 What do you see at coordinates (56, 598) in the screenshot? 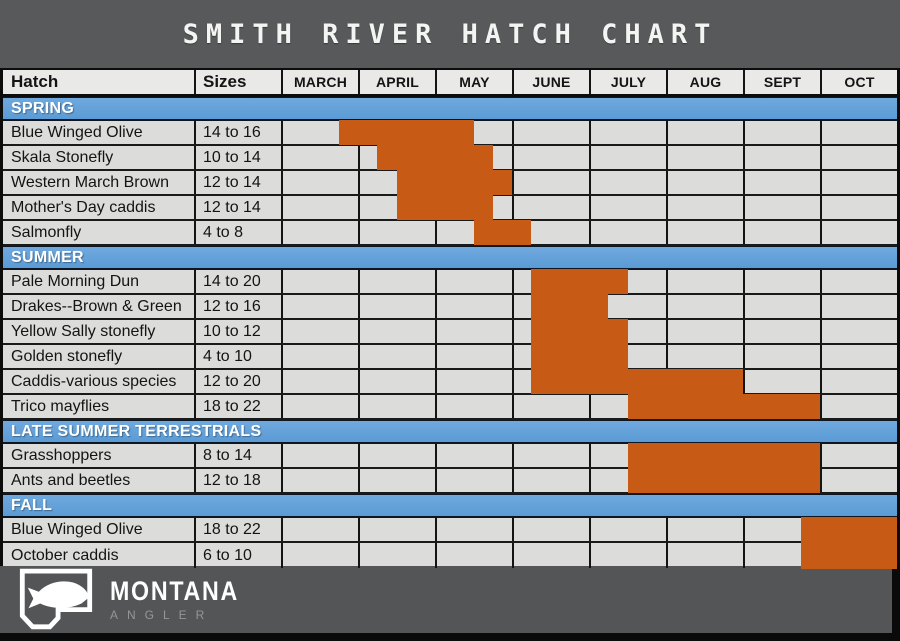
I see `montana-state-icon` at bounding box center [56, 598].